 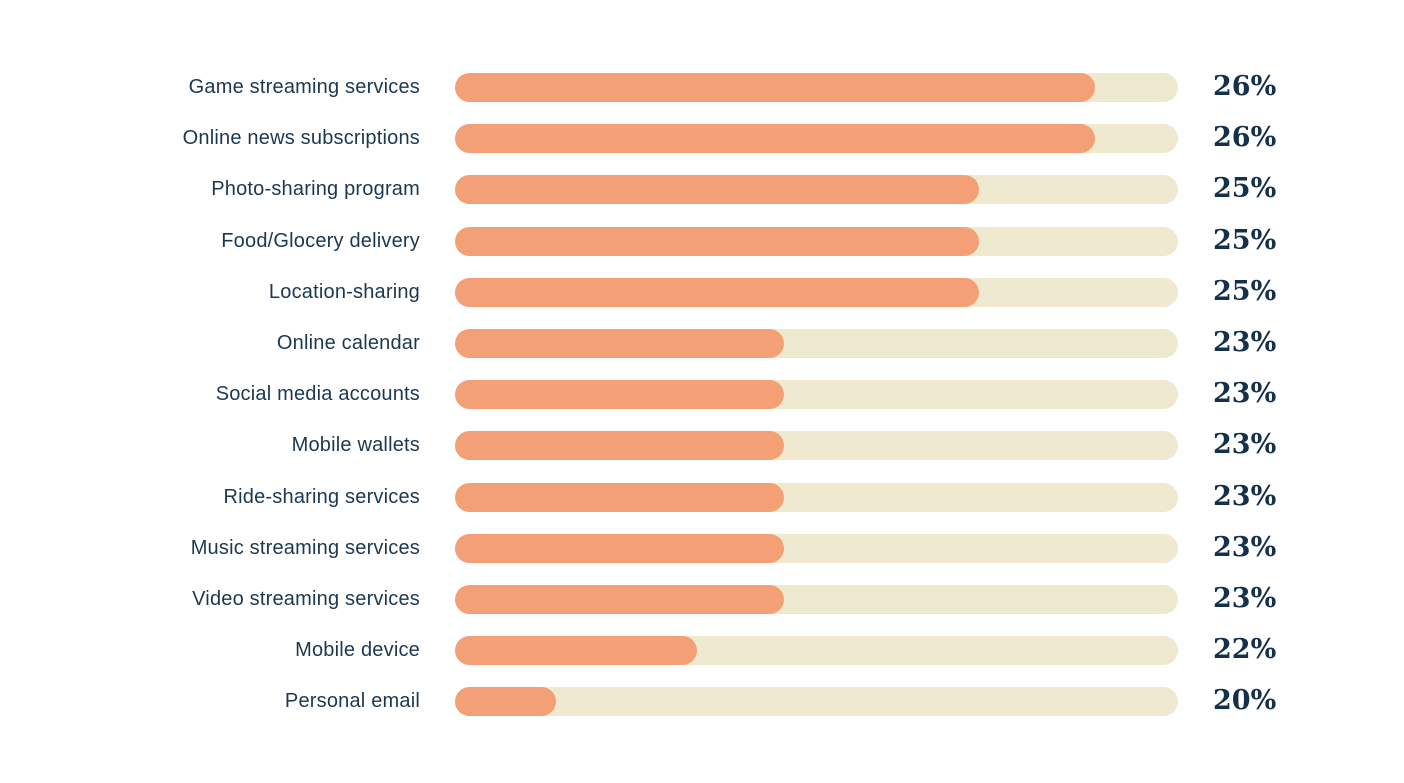 What do you see at coordinates (1245, 701) in the screenshot?
I see `bar-value: 20%` at bounding box center [1245, 701].